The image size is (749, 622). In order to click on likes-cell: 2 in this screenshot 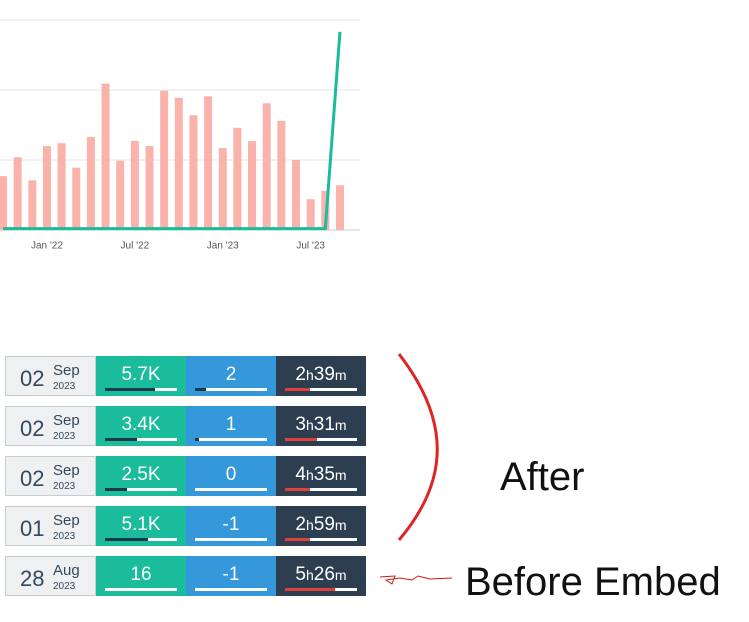, I will do `click(231, 376)`.